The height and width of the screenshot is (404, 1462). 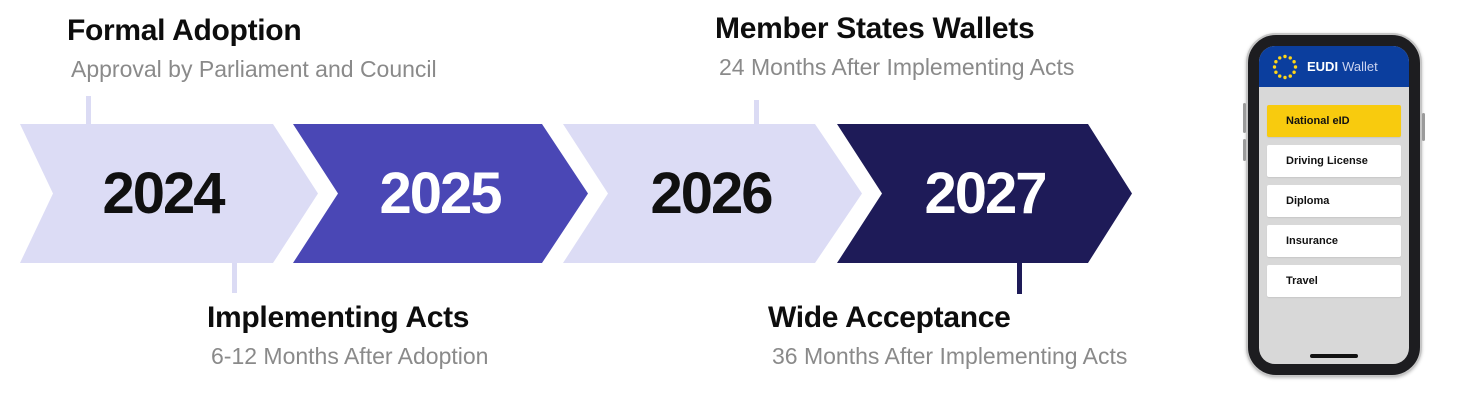 What do you see at coordinates (1244, 150) in the screenshot?
I see `phone-volume-down-button` at bounding box center [1244, 150].